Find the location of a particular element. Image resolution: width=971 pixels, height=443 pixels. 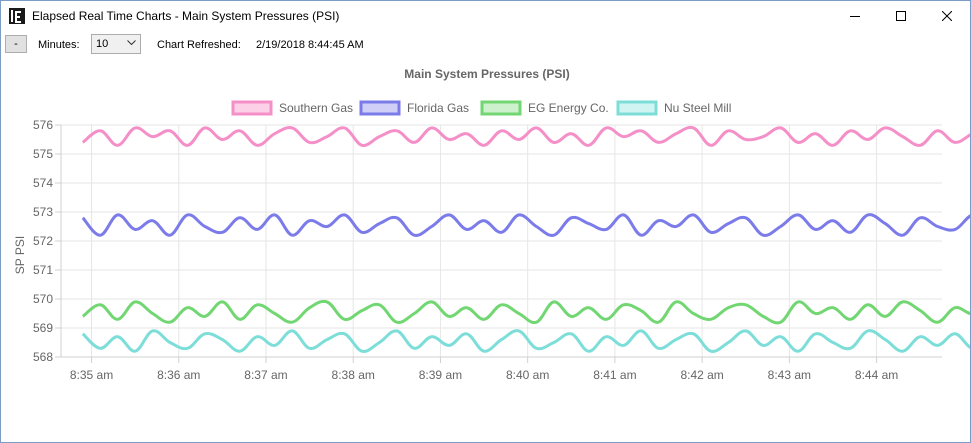

legend-label: EG Energy Co. is located at coordinates (568, 108).